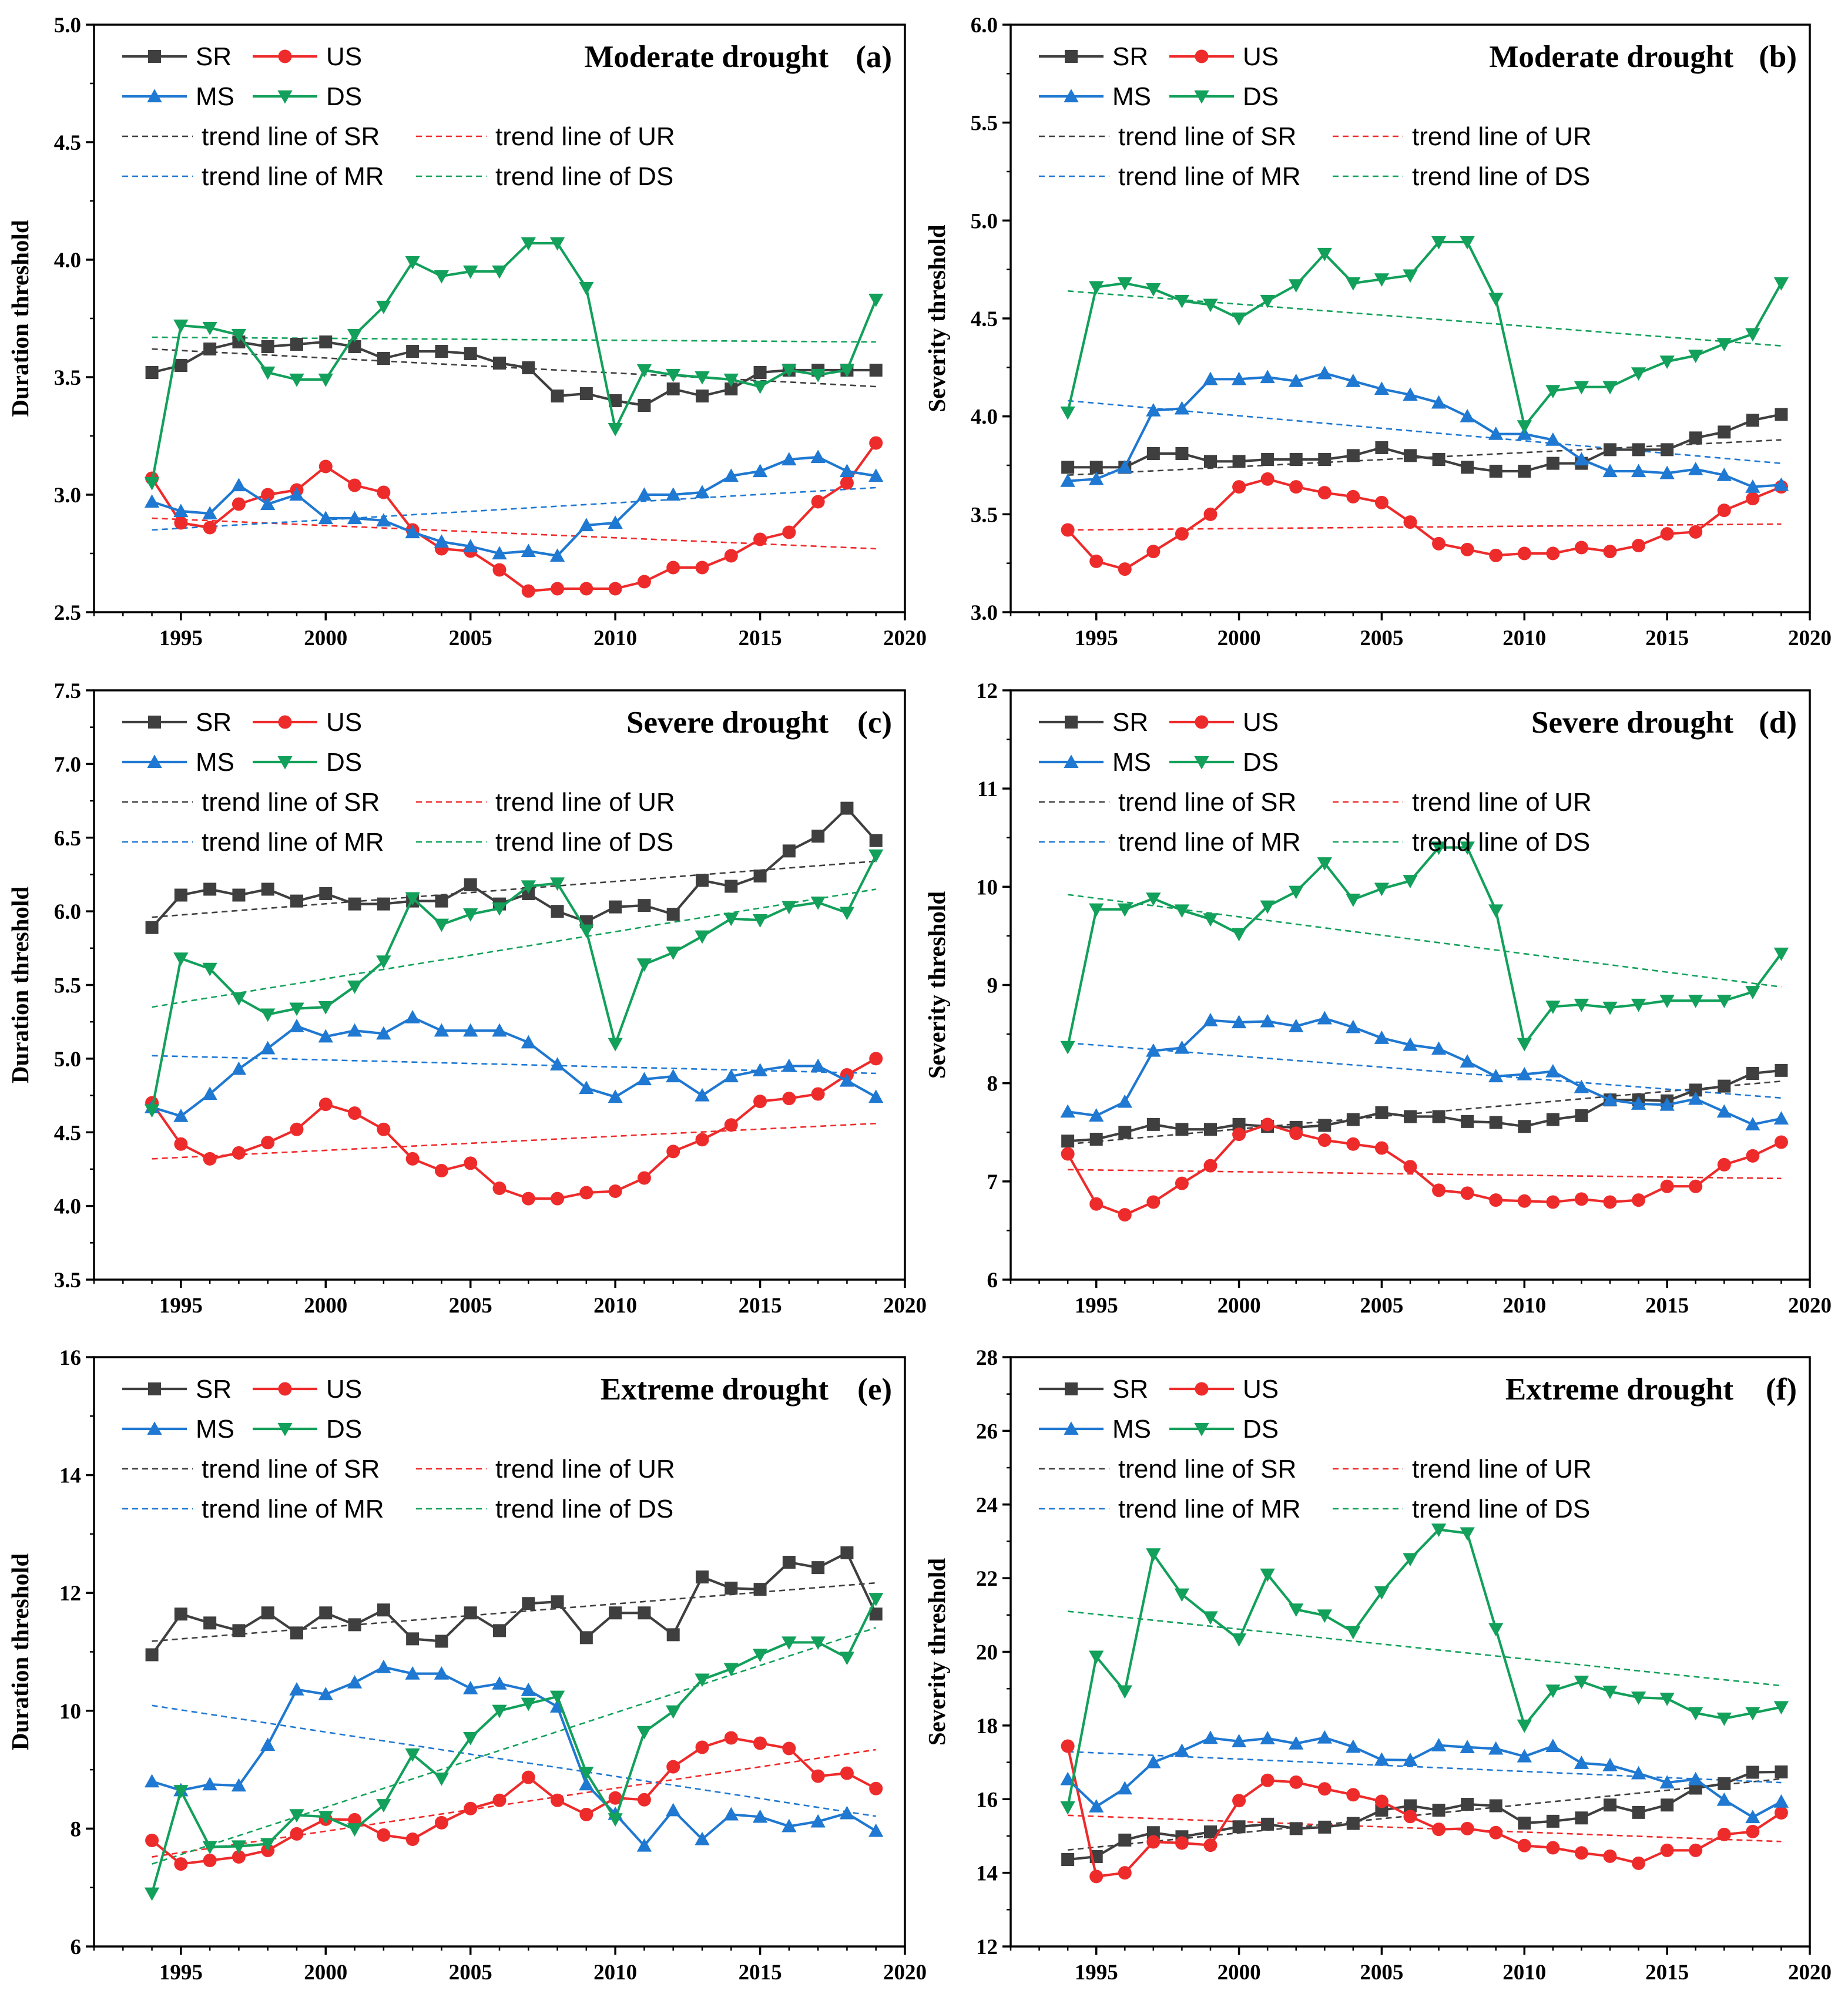  What do you see at coordinates (1632, 723) in the screenshot?
I see `panel-title: Severe drought` at bounding box center [1632, 723].